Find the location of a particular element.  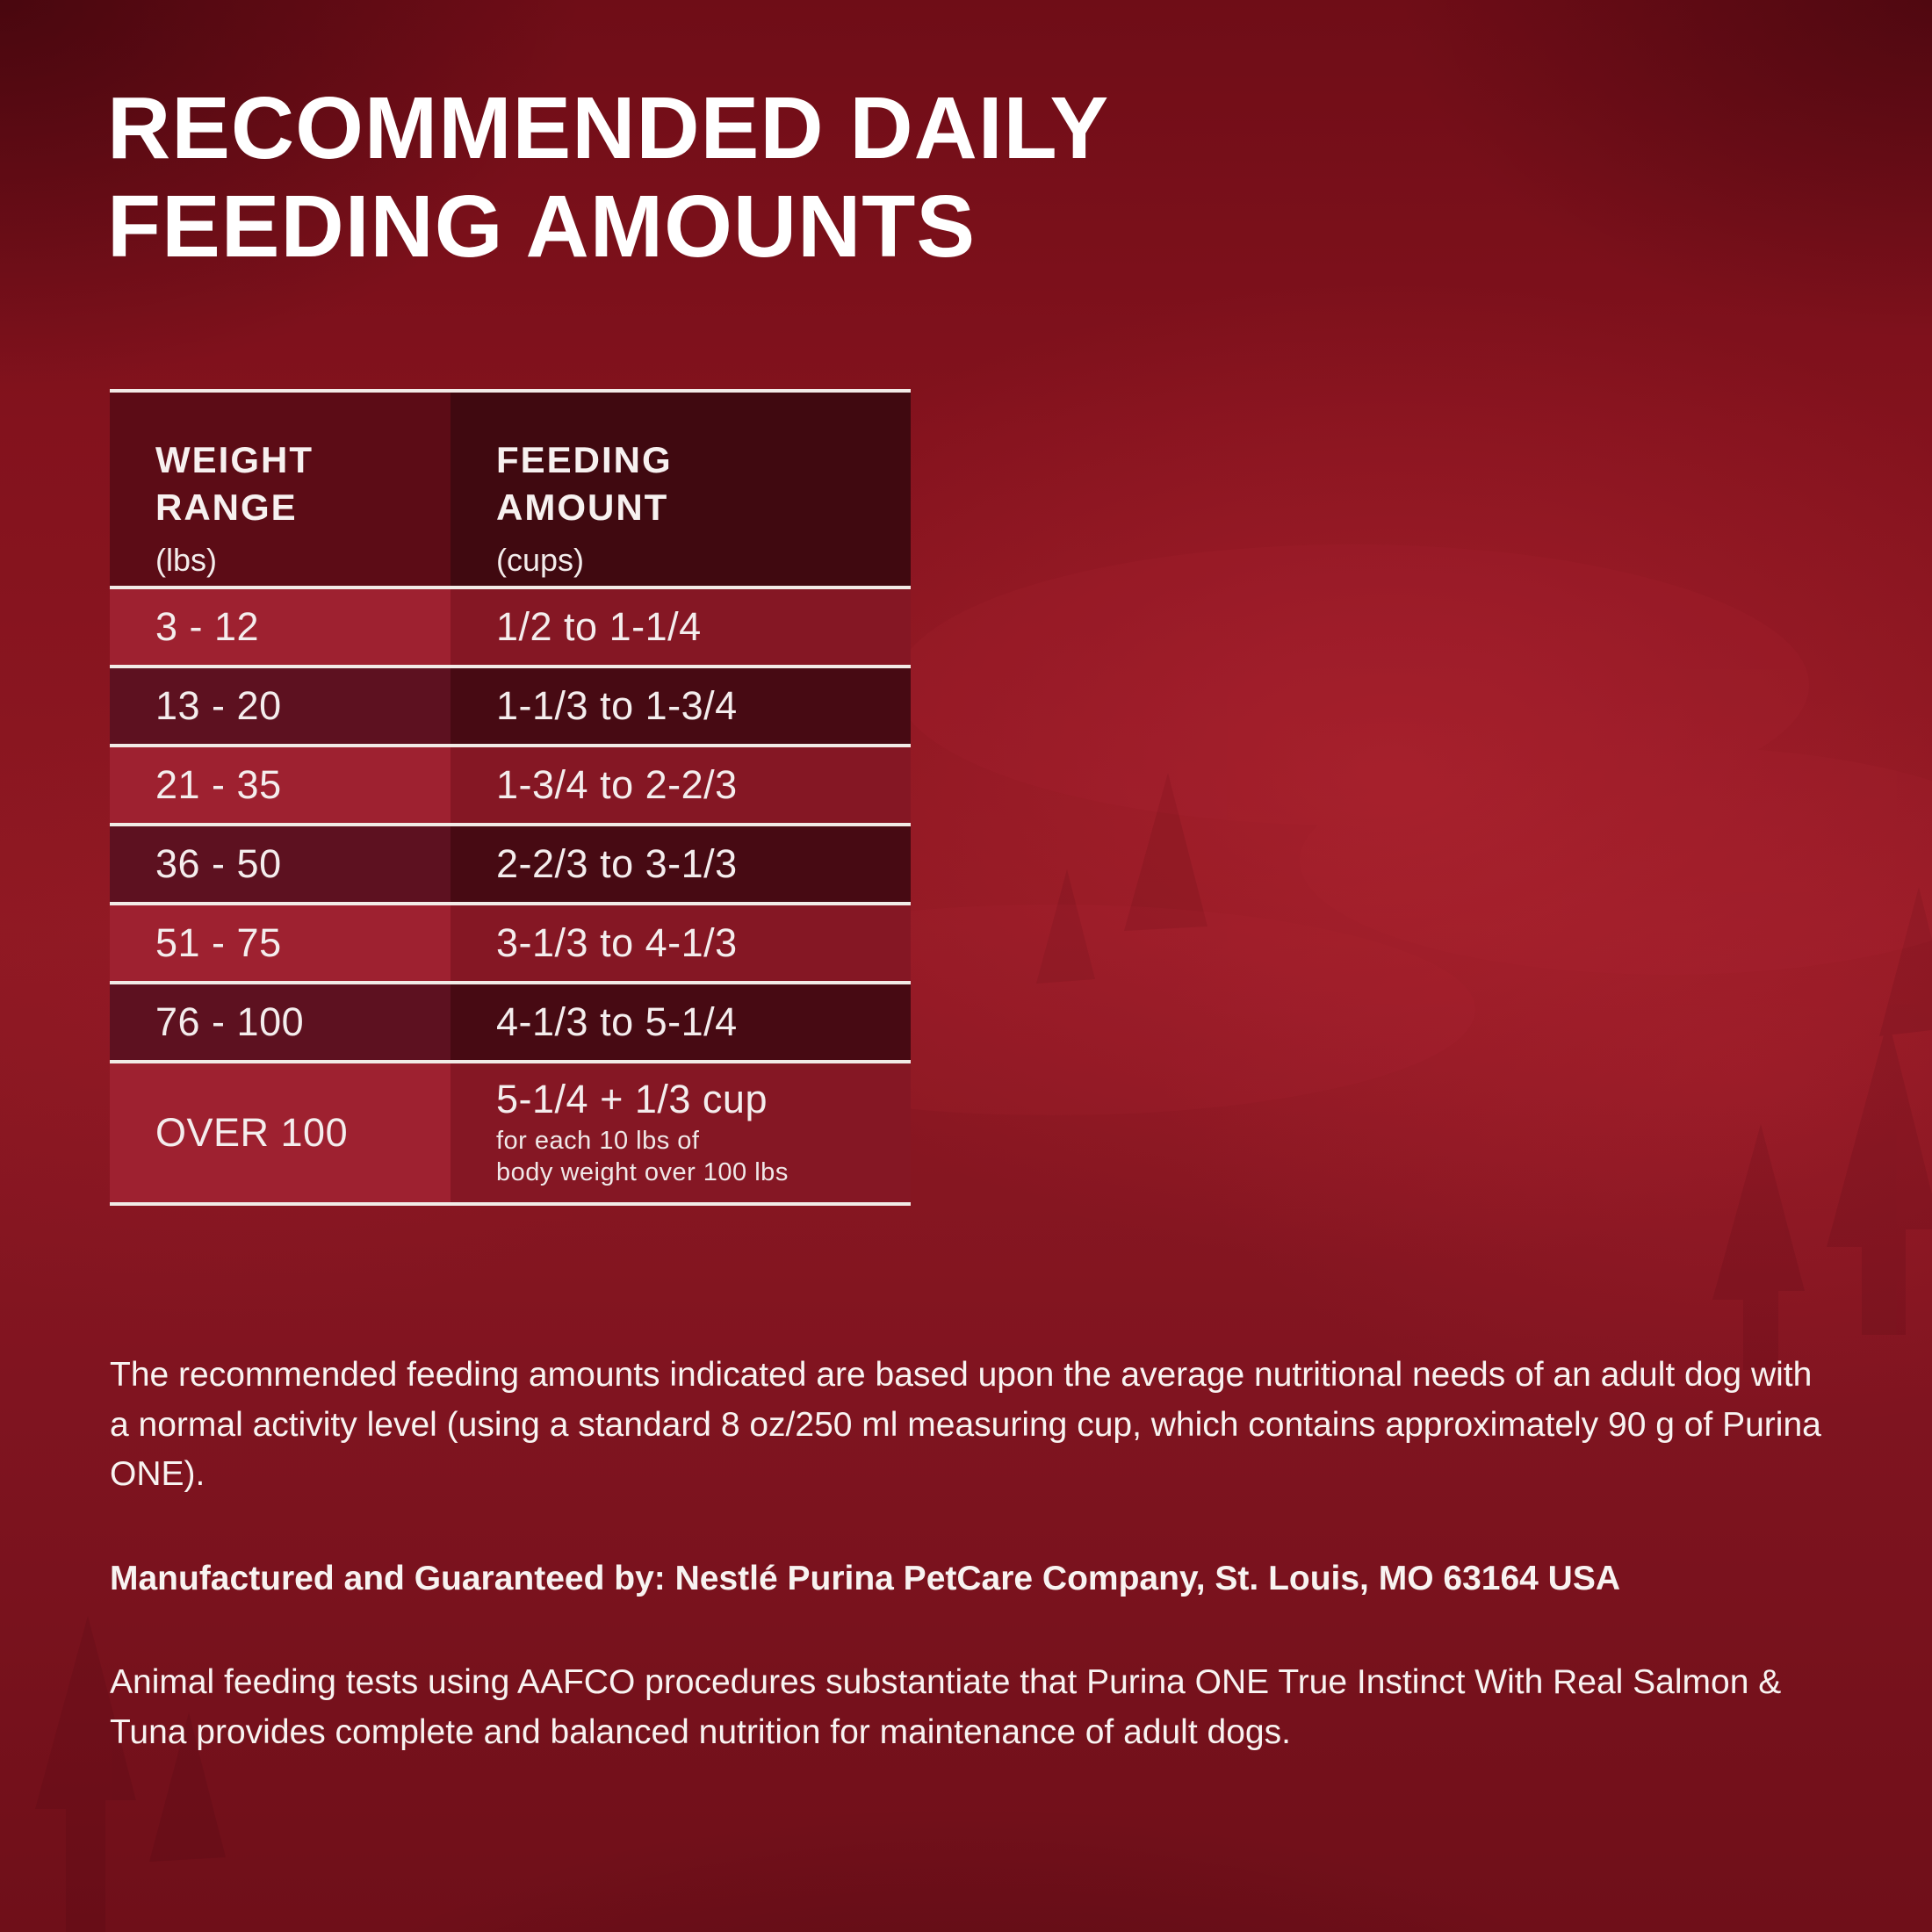

feeding-amount-cell: 1-1/3 to 1-3/4 is located at coordinates (681, 706).